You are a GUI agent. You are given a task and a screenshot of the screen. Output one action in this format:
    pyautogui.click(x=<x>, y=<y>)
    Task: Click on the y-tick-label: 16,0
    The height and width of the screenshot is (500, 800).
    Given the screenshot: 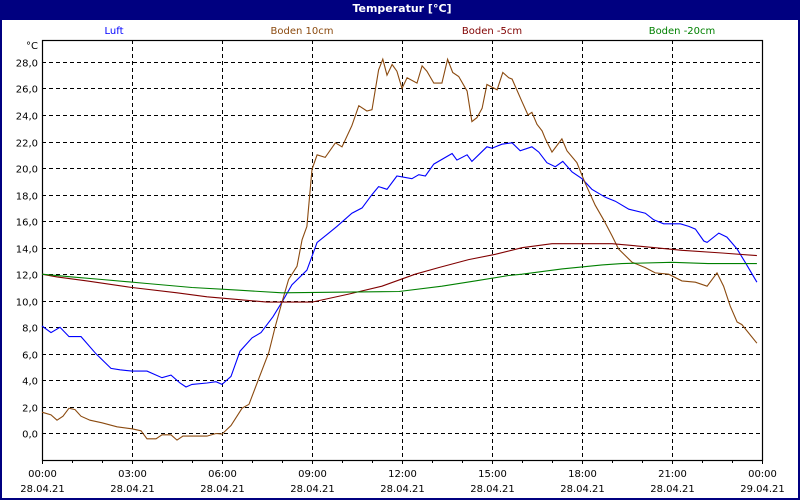 What is the action you would take?
    pyautogui.click(x=27, y=223)
    